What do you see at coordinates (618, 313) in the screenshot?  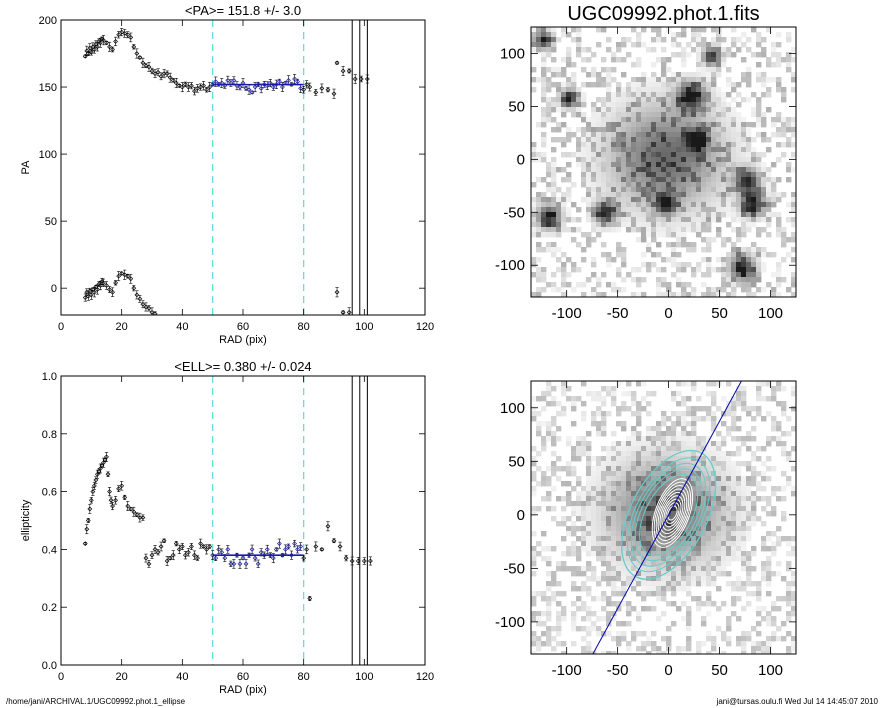 I see `galaxy-image-x-tick-label: -50` at bounding box center [618, 313].